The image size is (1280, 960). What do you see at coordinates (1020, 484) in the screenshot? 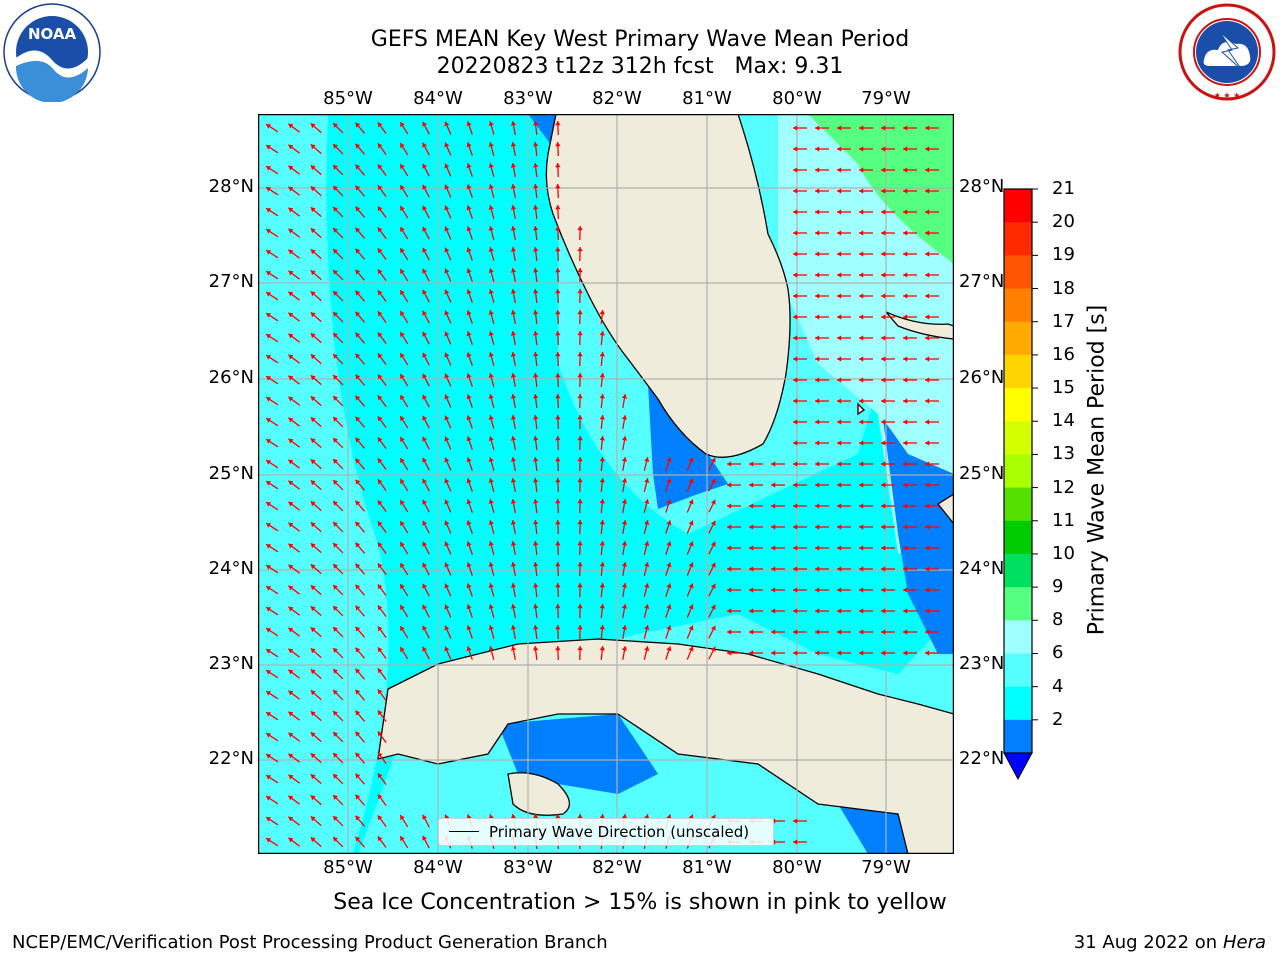
I see `colorbar` at bounding box center [1020, 484].